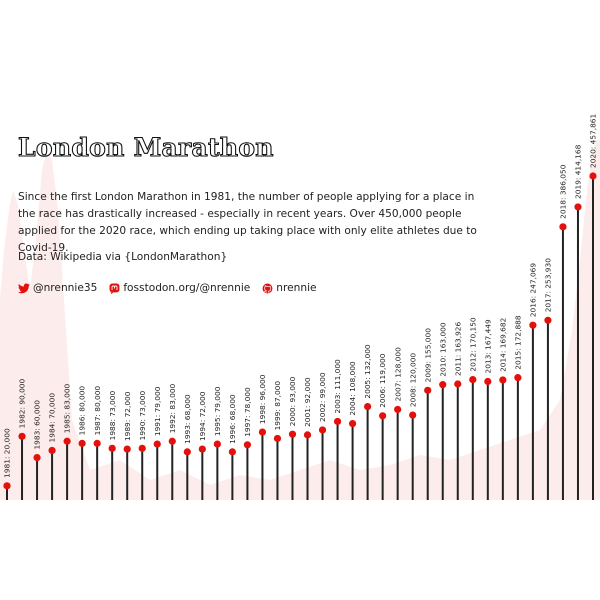 Image resolution: width=600 pixels, height=600 pixels. What do you see at coordinates (367, 371) in the screenshot?
I see `data-label: 2005: 132,000` at bounding box center [367, 371].